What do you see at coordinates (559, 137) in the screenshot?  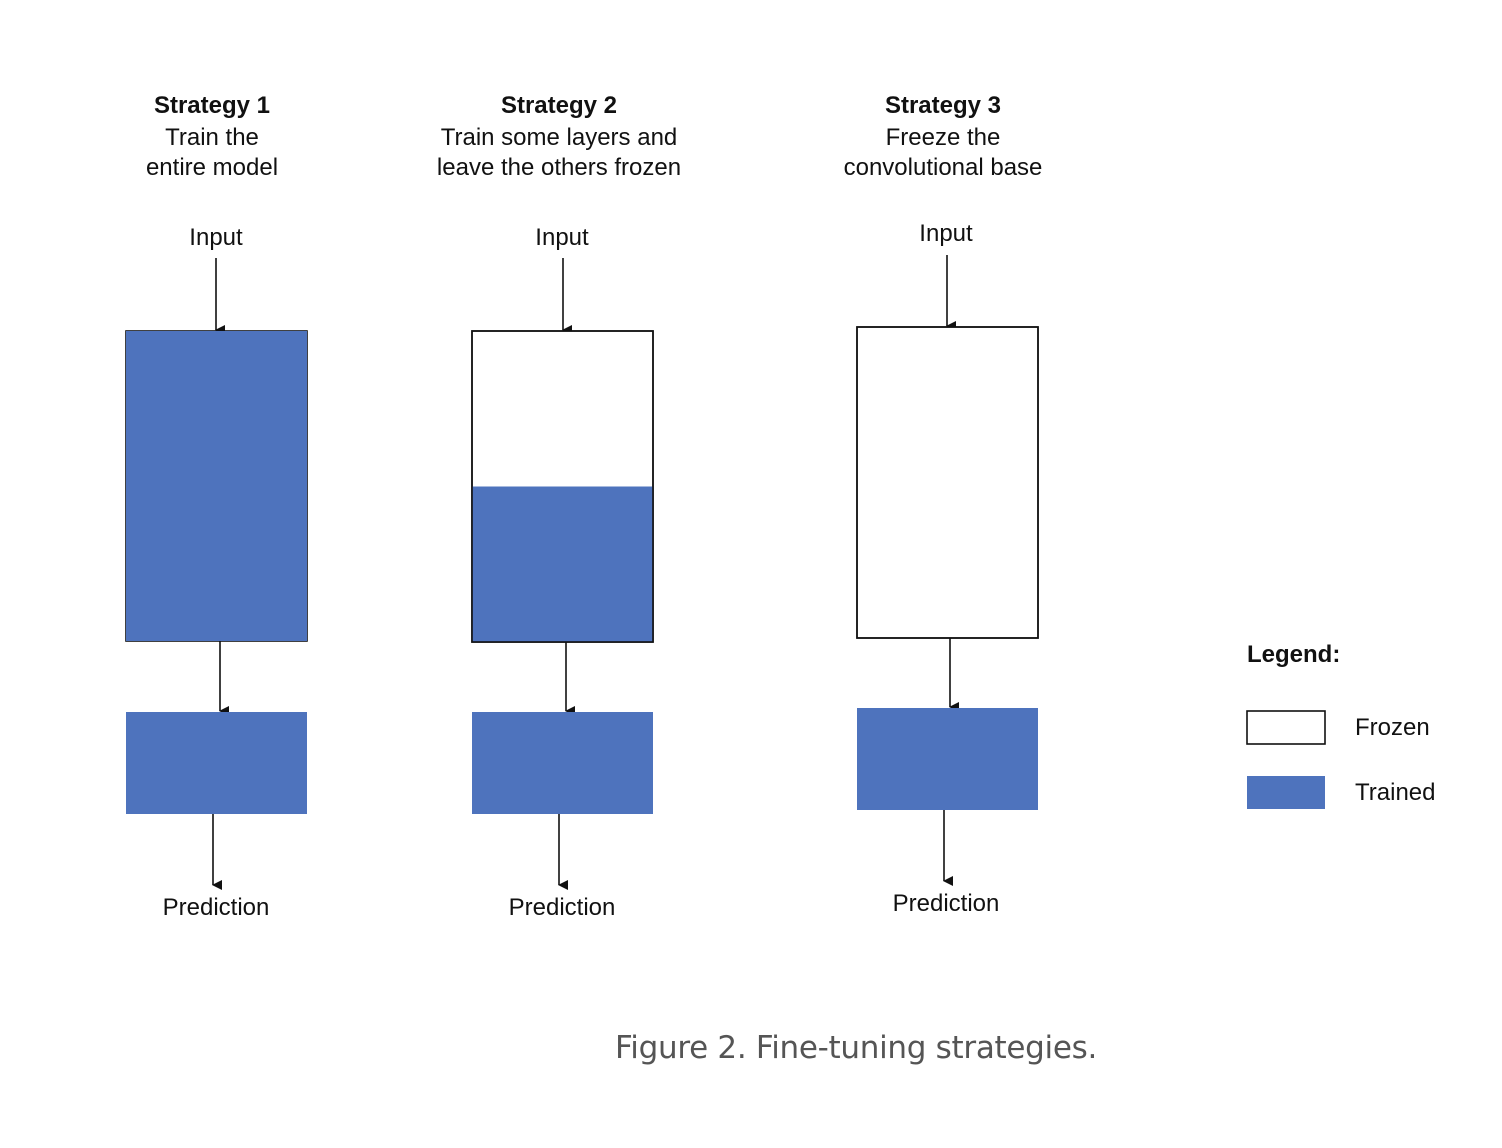 I see `strategy-2-desc-line-1: Train some layers and` at bounding box center [559, 137].